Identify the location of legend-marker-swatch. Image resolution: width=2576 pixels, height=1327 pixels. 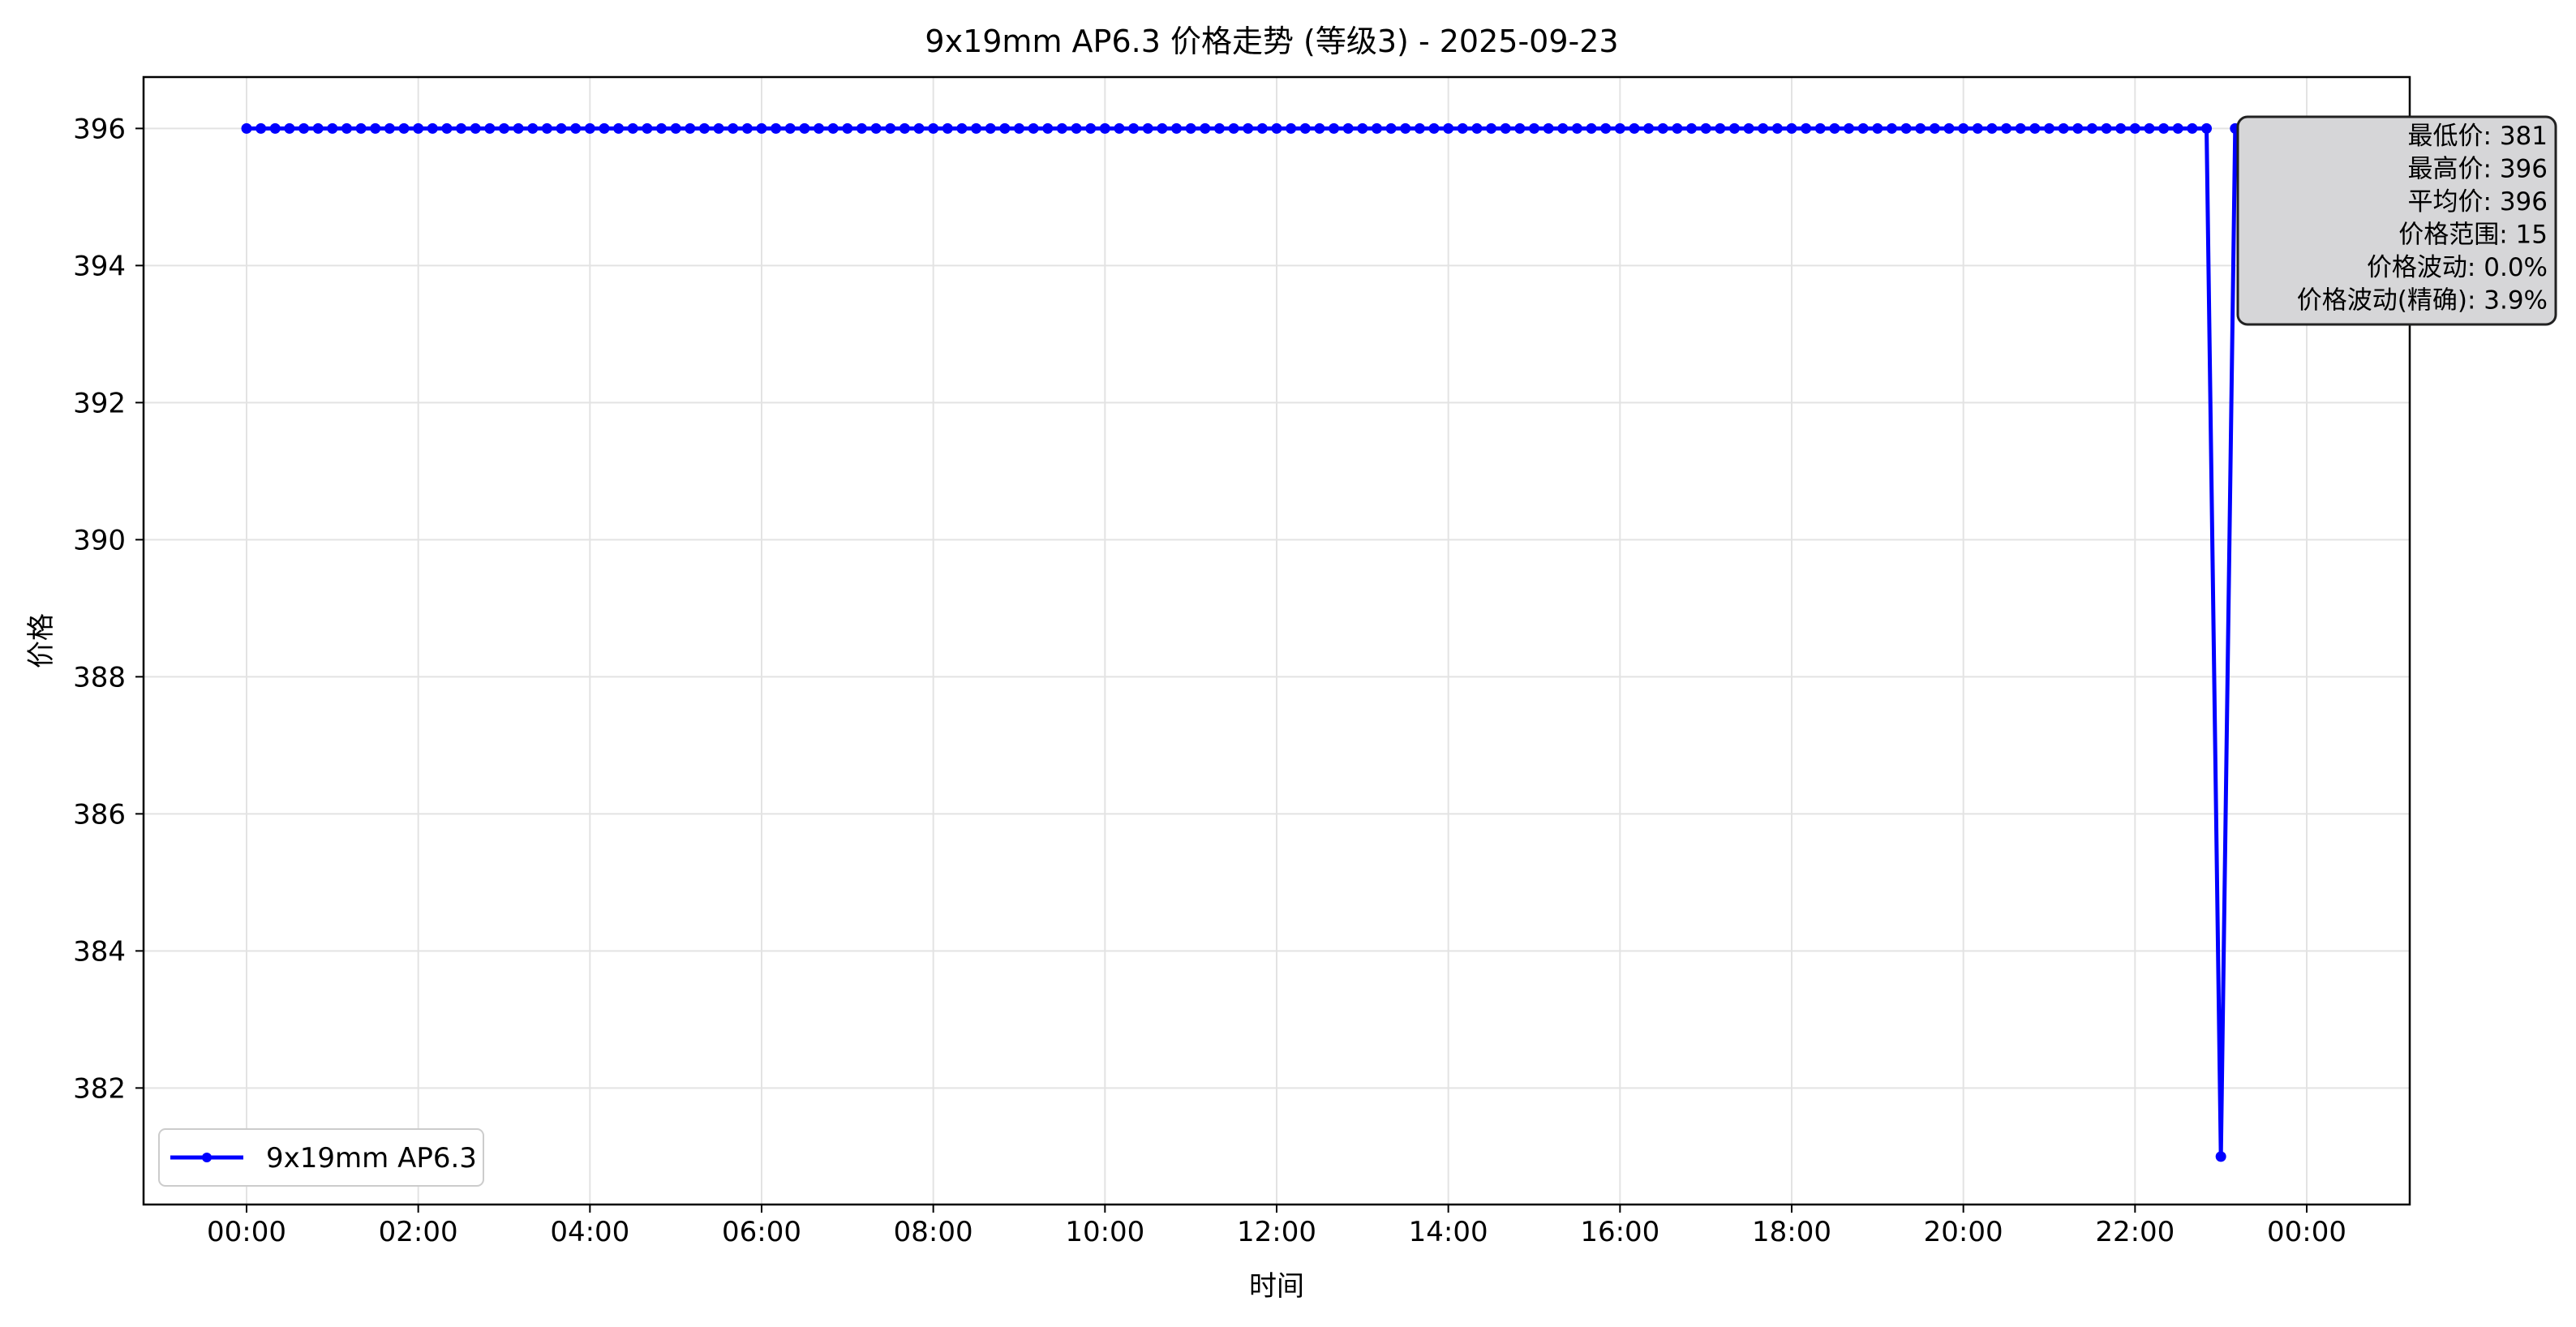
(207, 1158).